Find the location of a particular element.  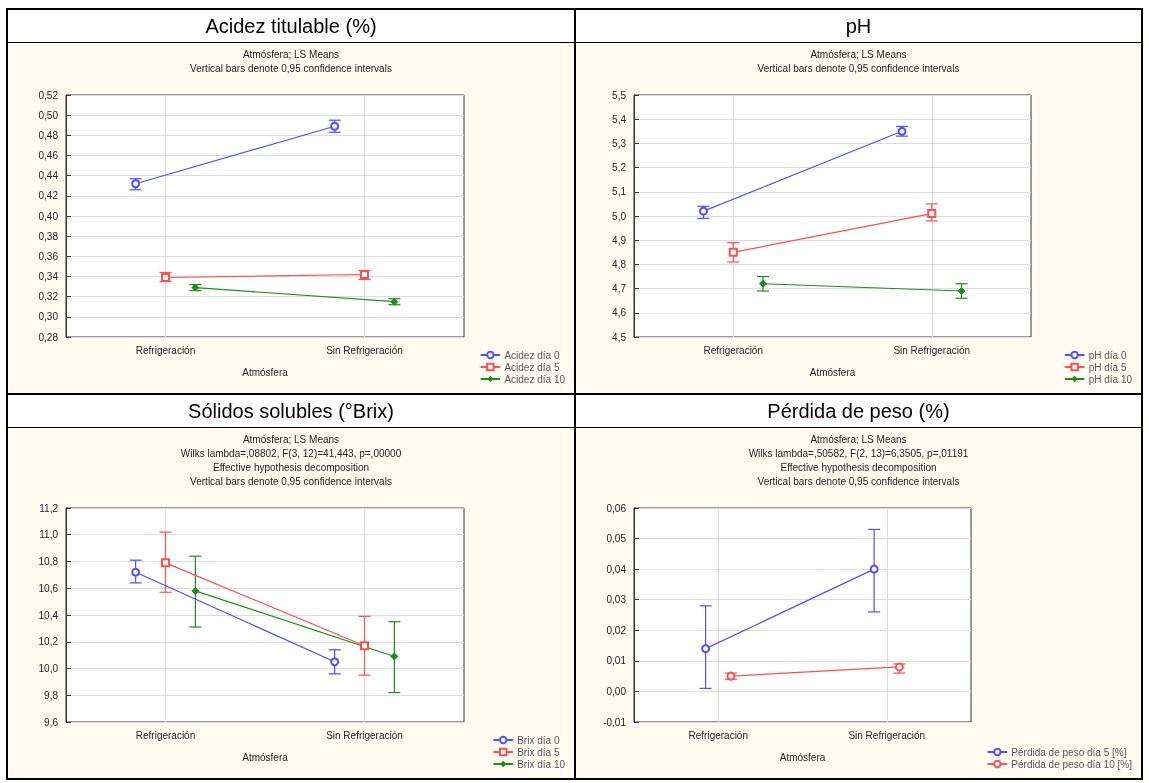

y-tick-label: 4,9 is located at coordinates (619, 240).